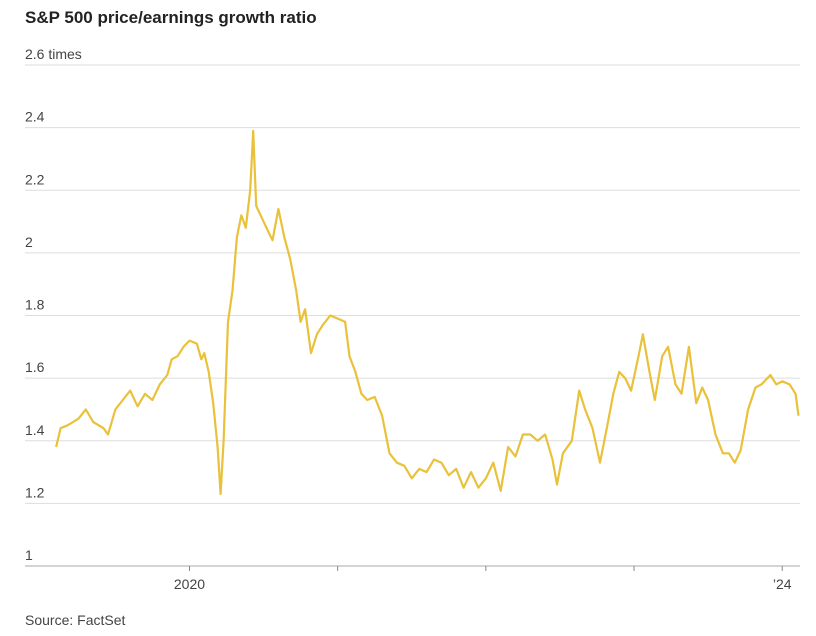 The height and width of the screenshot is (636, 816). What do you see at coordinates (35, 117) in the screenshot?
I see `y-tick-label: 2.4` at bounding box center [35, 117].